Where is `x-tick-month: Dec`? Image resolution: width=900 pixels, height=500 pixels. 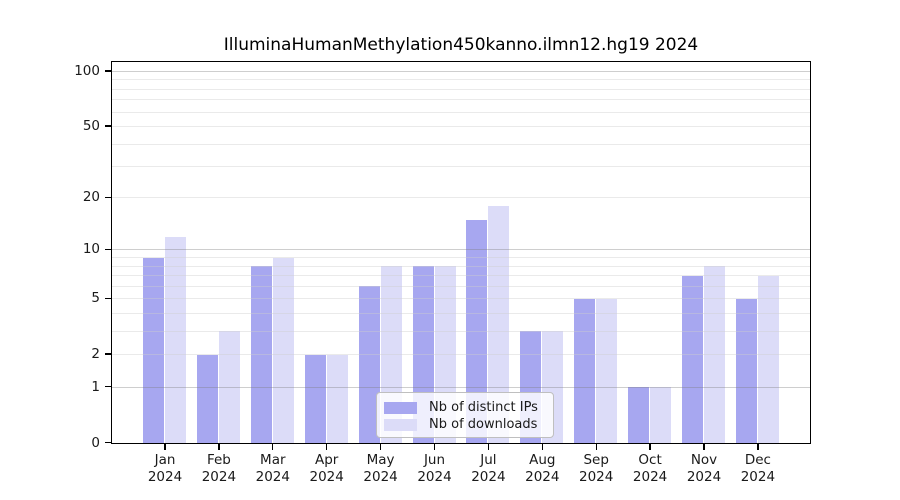
x-tick-month: Dec is located at coordinates (757, 460).